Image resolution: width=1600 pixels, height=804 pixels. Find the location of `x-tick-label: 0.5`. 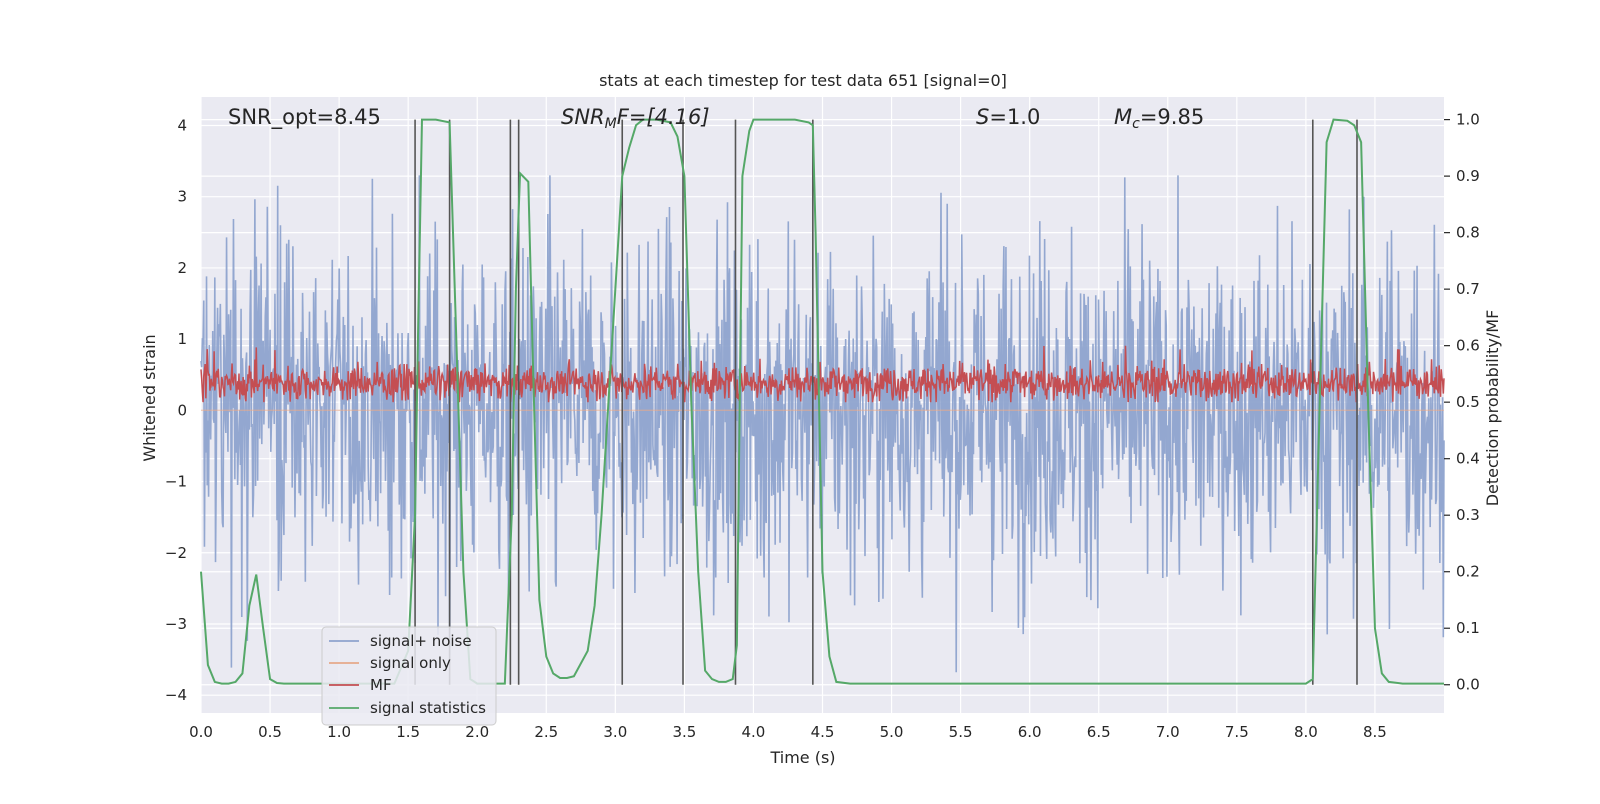

x-tick-label: 0.5 is located at coordinates (270, 732).